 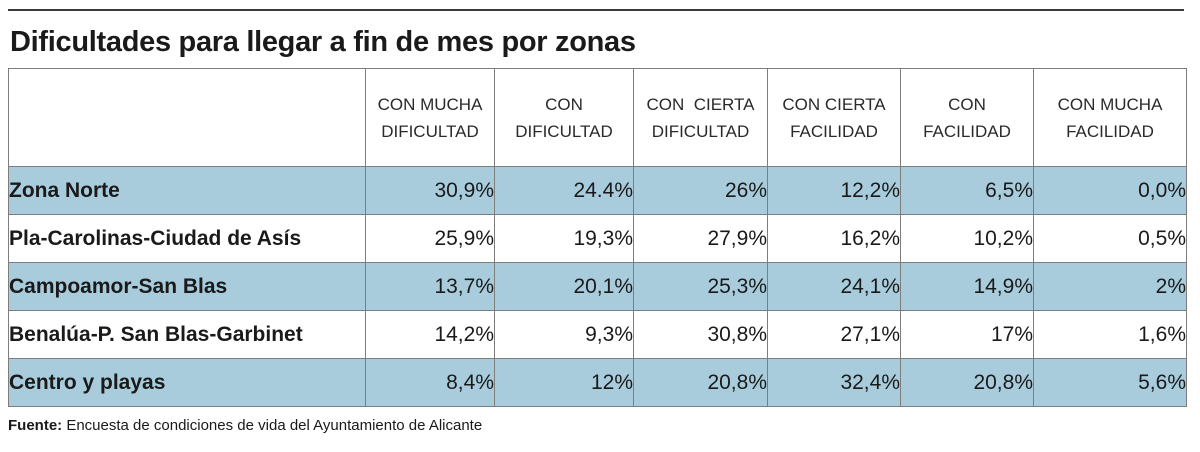 I want to click on cell-value: 2%, so click(x=1110, y=286).